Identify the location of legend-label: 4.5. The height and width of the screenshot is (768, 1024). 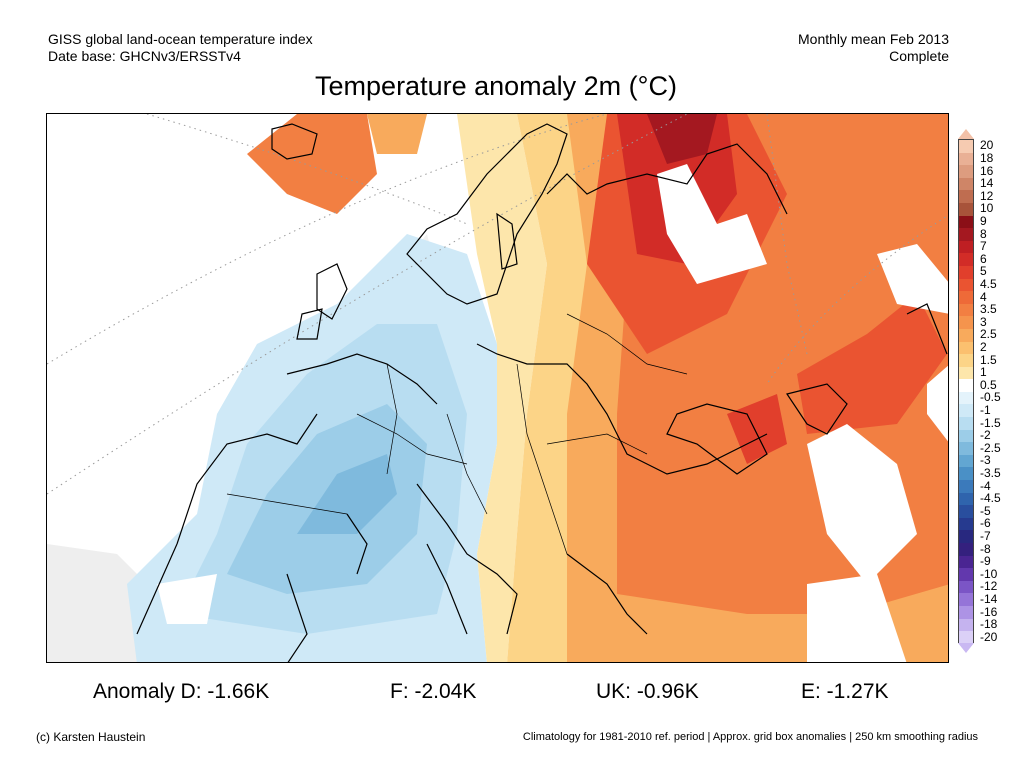
(988, 283).